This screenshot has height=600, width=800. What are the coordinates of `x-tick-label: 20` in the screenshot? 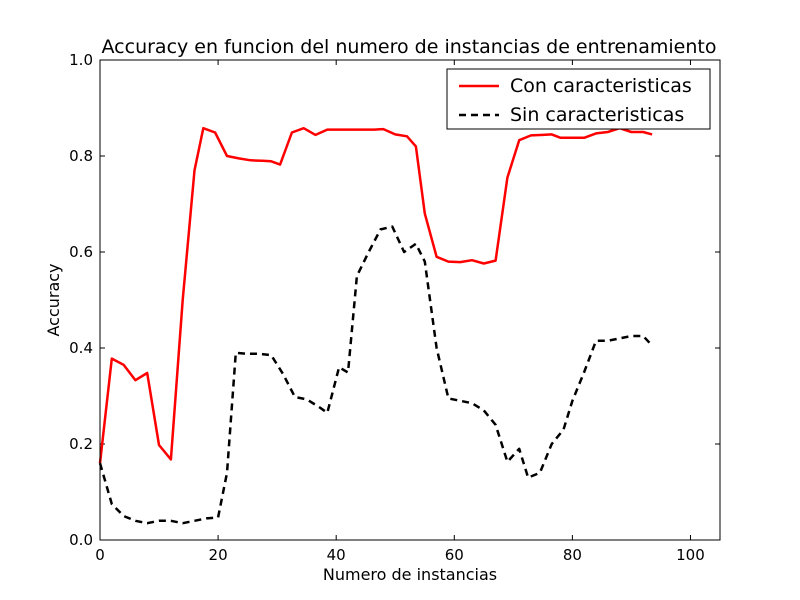 It's located at (218, 555).